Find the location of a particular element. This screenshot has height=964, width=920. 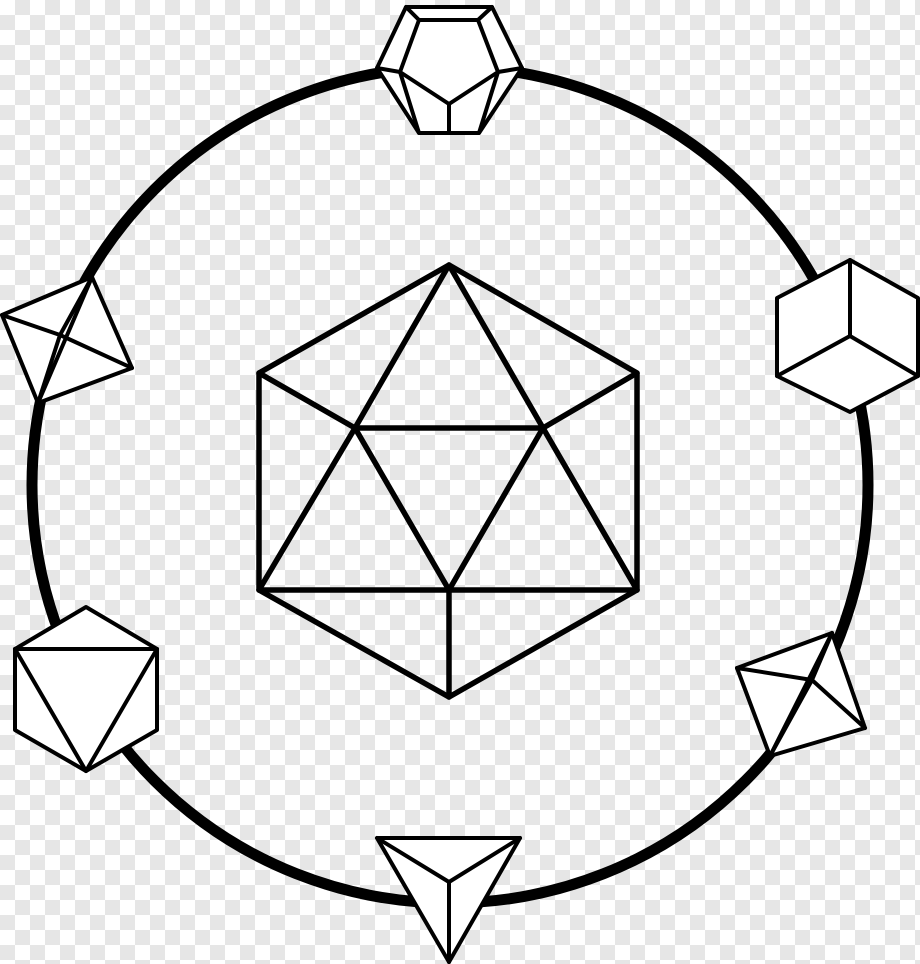

octahedron-left-icon is located at coordinates (67, 340).